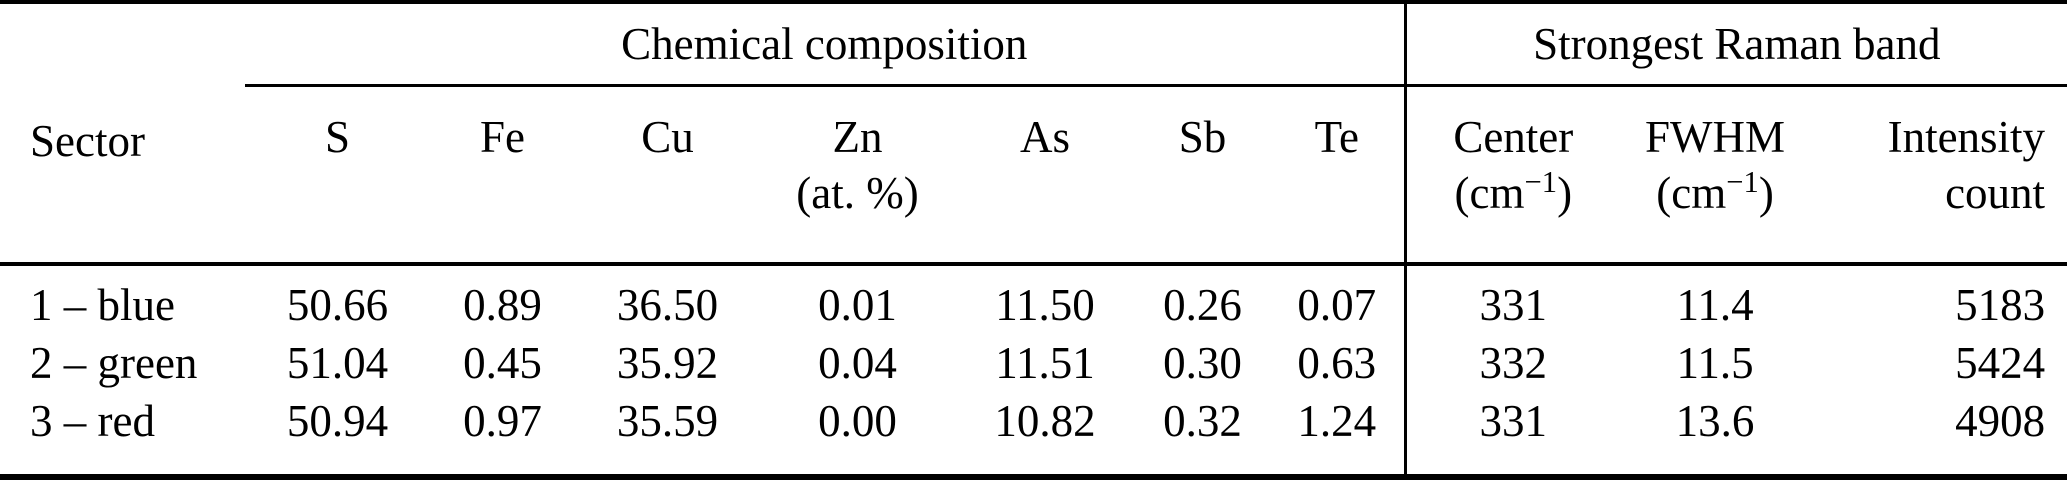  I want to click on cell-sector: 1 – blue, so click(122, 298).